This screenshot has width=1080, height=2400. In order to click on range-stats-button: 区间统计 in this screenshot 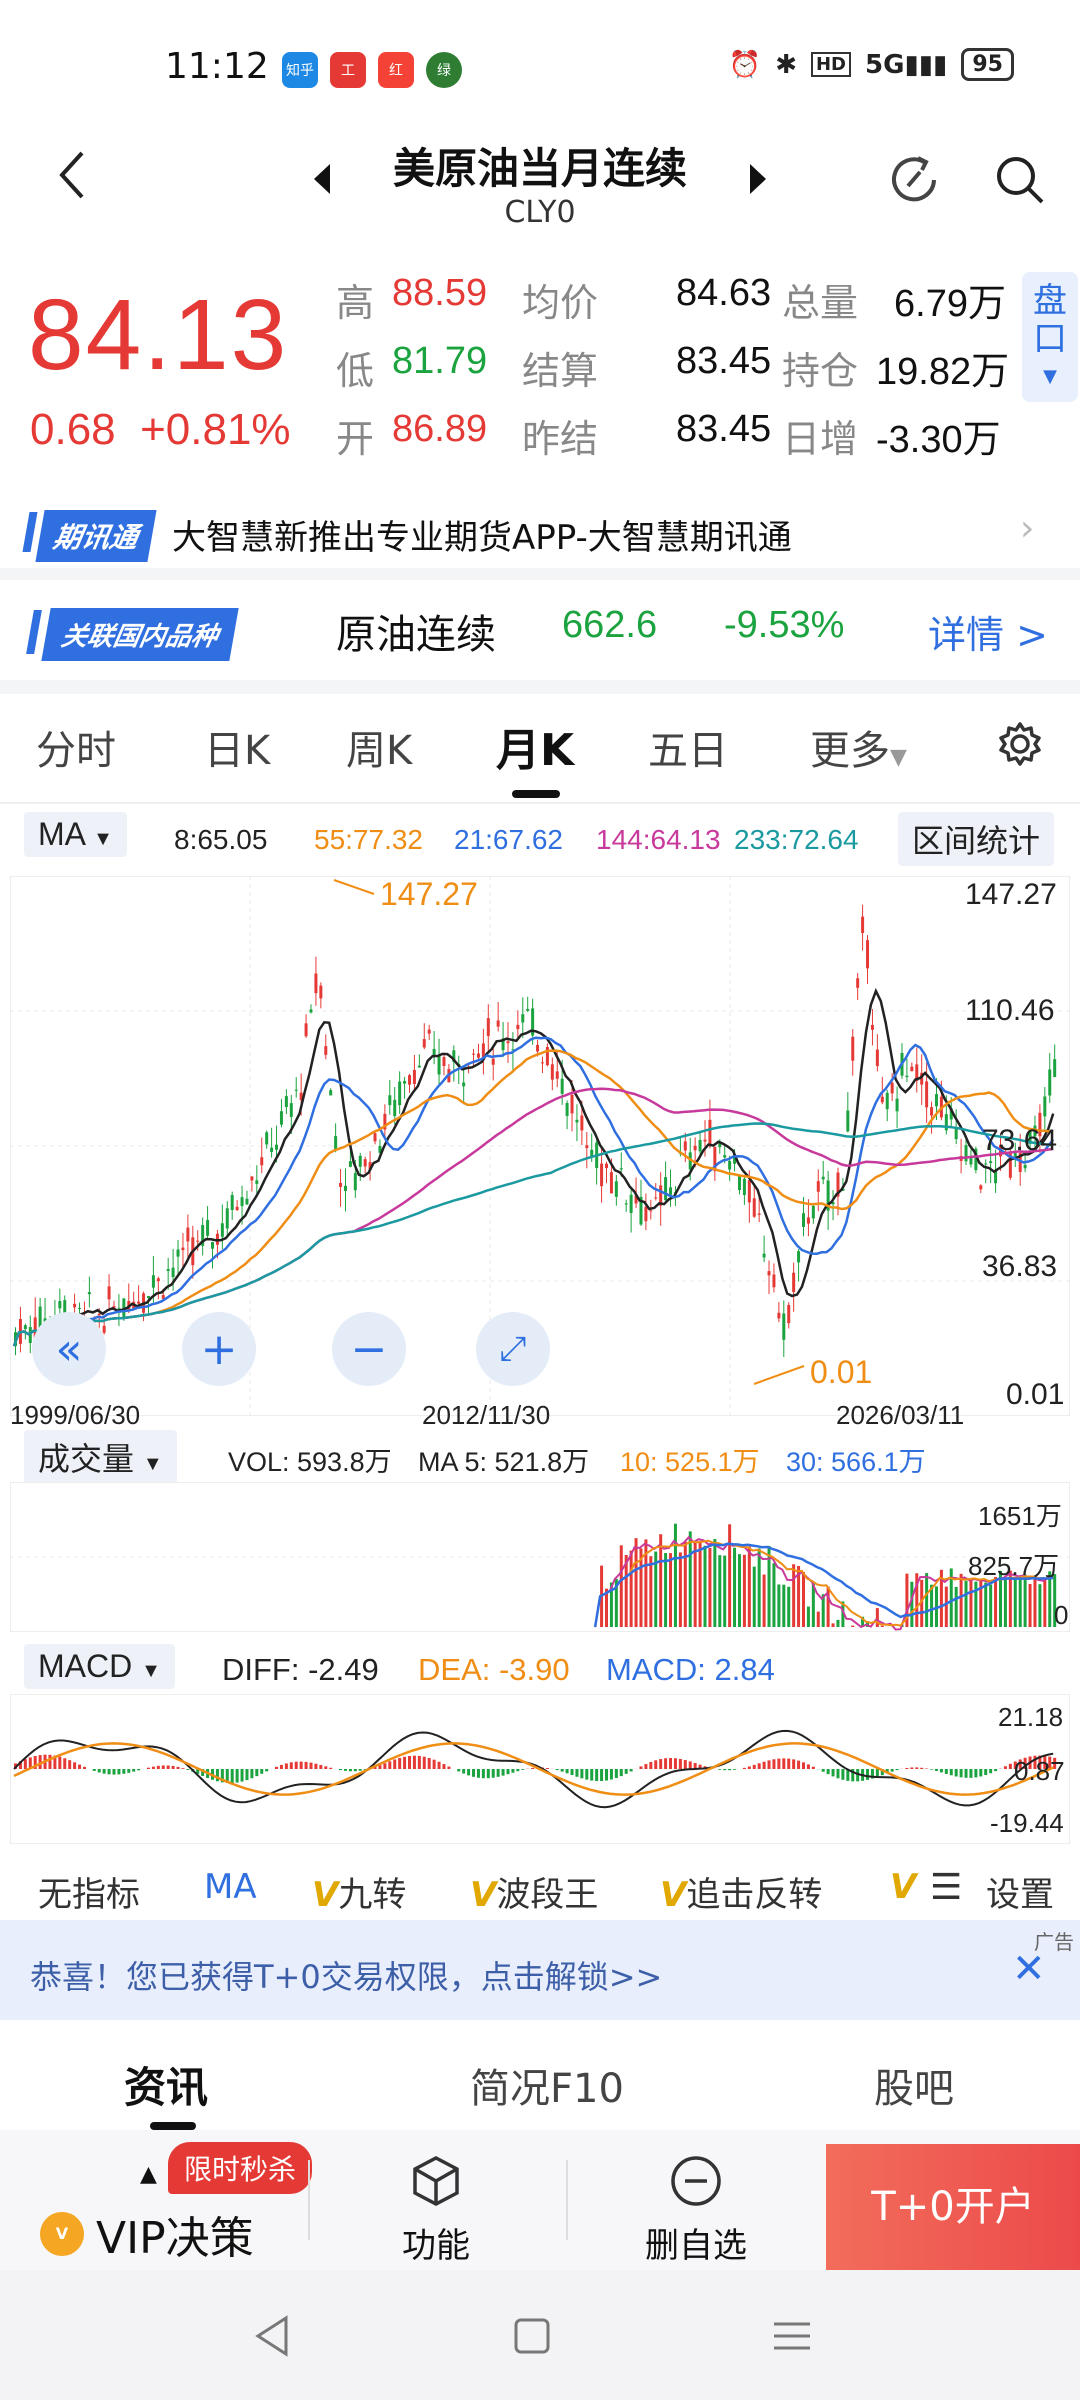, I will do `click(976, 839)`.